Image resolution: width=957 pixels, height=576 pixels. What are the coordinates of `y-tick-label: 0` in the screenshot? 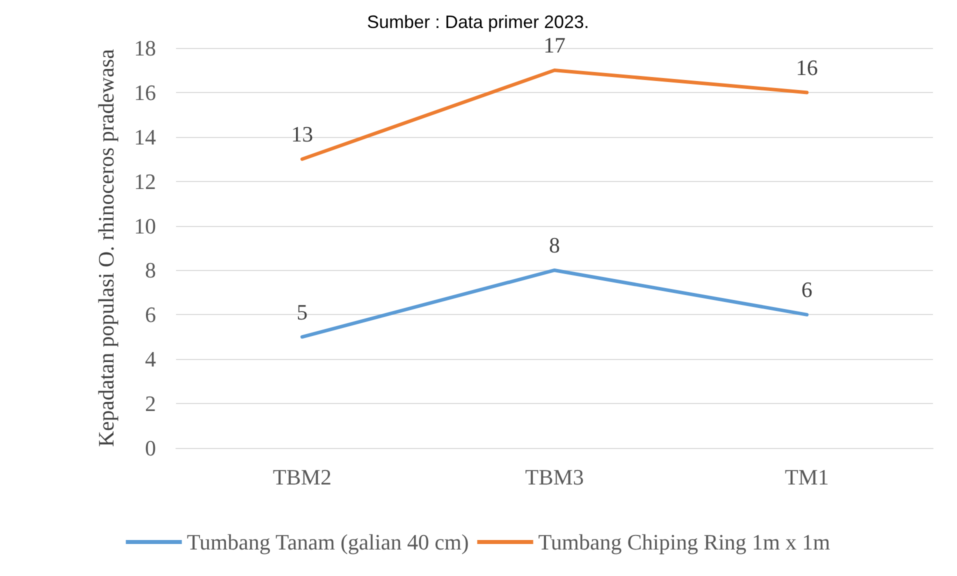 It's located at (150, 448).